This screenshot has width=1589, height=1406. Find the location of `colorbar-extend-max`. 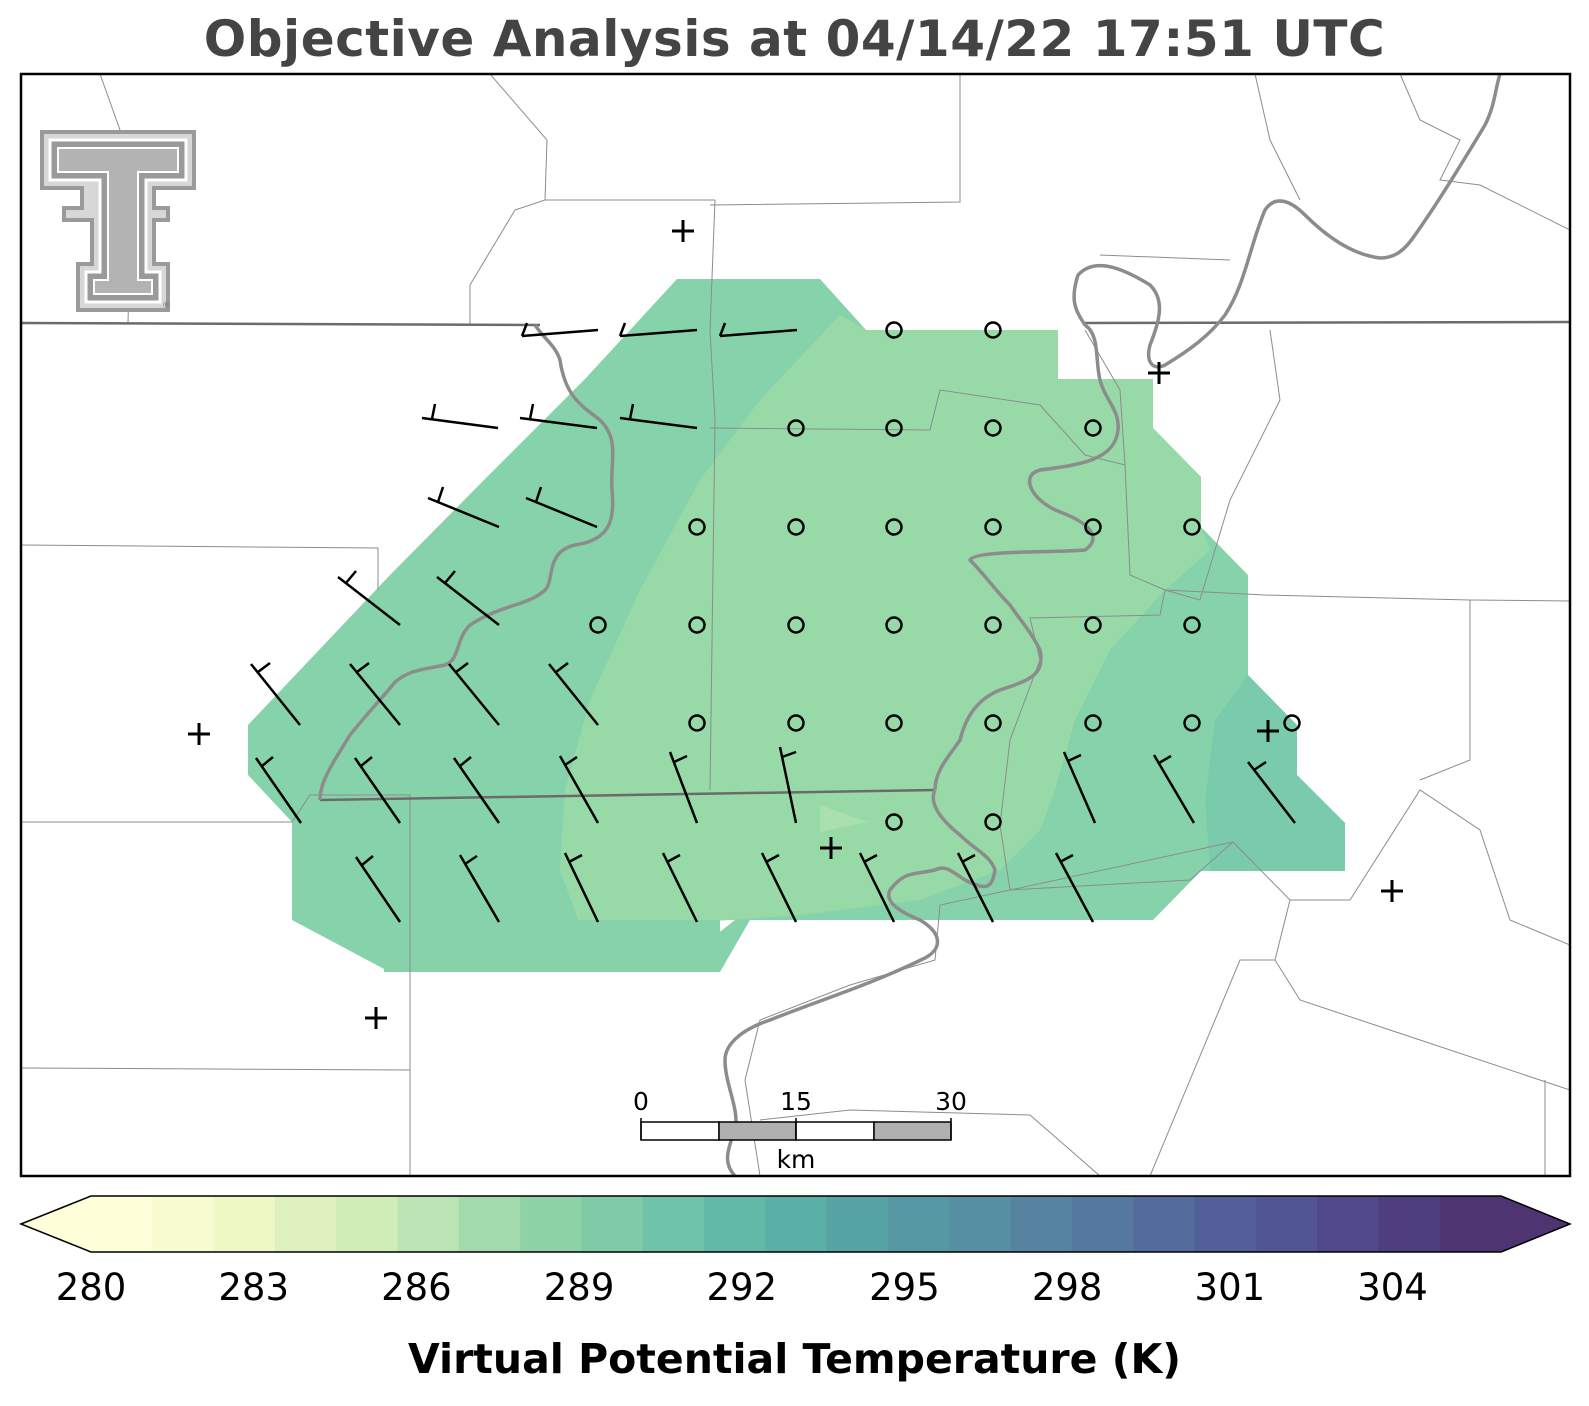

colorbar-extend-max is located at coordinates (1535, 1224).